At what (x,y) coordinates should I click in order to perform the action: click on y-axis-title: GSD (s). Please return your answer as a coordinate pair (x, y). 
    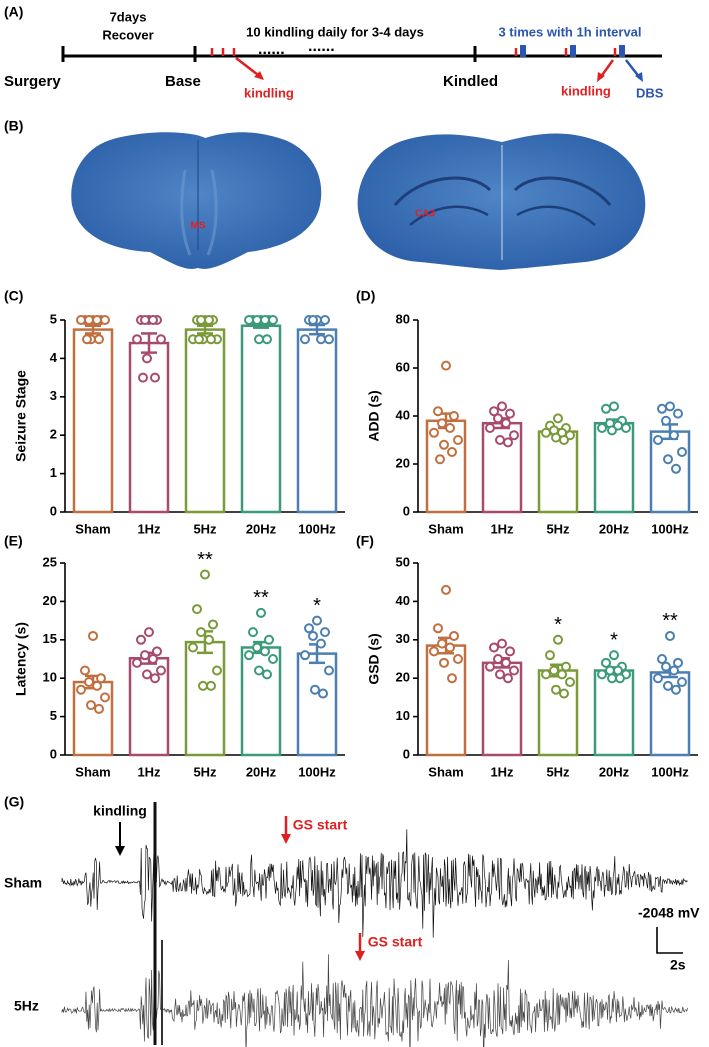
    Looking at the image, I should click on (374, 658).